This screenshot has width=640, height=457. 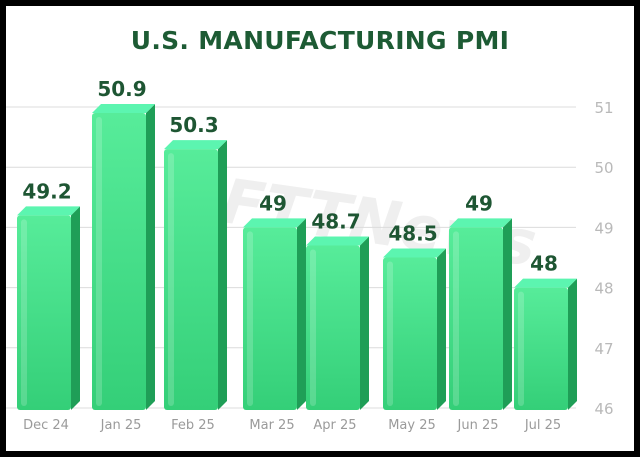 What do you see at coordinates (412, 234) in the screenshot?
I see `data-label: 48.5` at bounding box center [412, 234].